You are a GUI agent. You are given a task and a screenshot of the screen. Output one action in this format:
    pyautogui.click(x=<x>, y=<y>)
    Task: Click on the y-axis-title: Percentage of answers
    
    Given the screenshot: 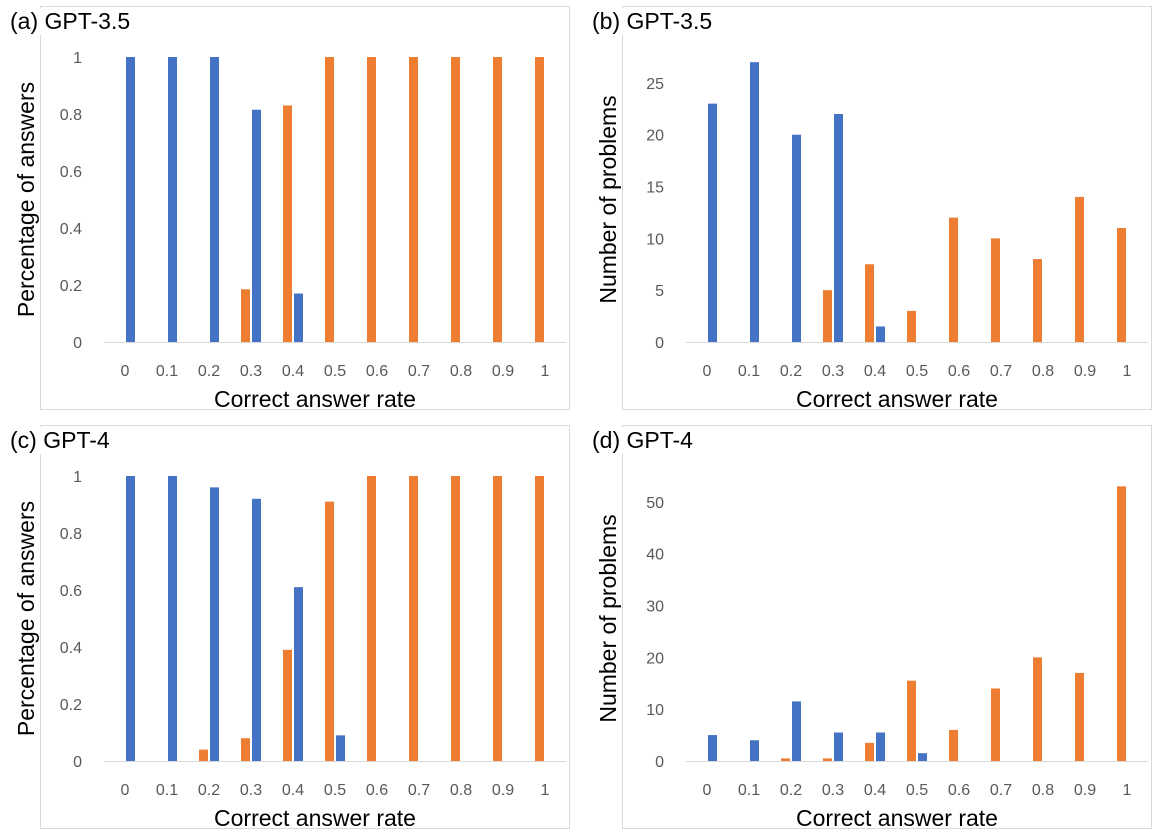 What is the action you would take?
    pyautogui.click(x=26, y=199)
    